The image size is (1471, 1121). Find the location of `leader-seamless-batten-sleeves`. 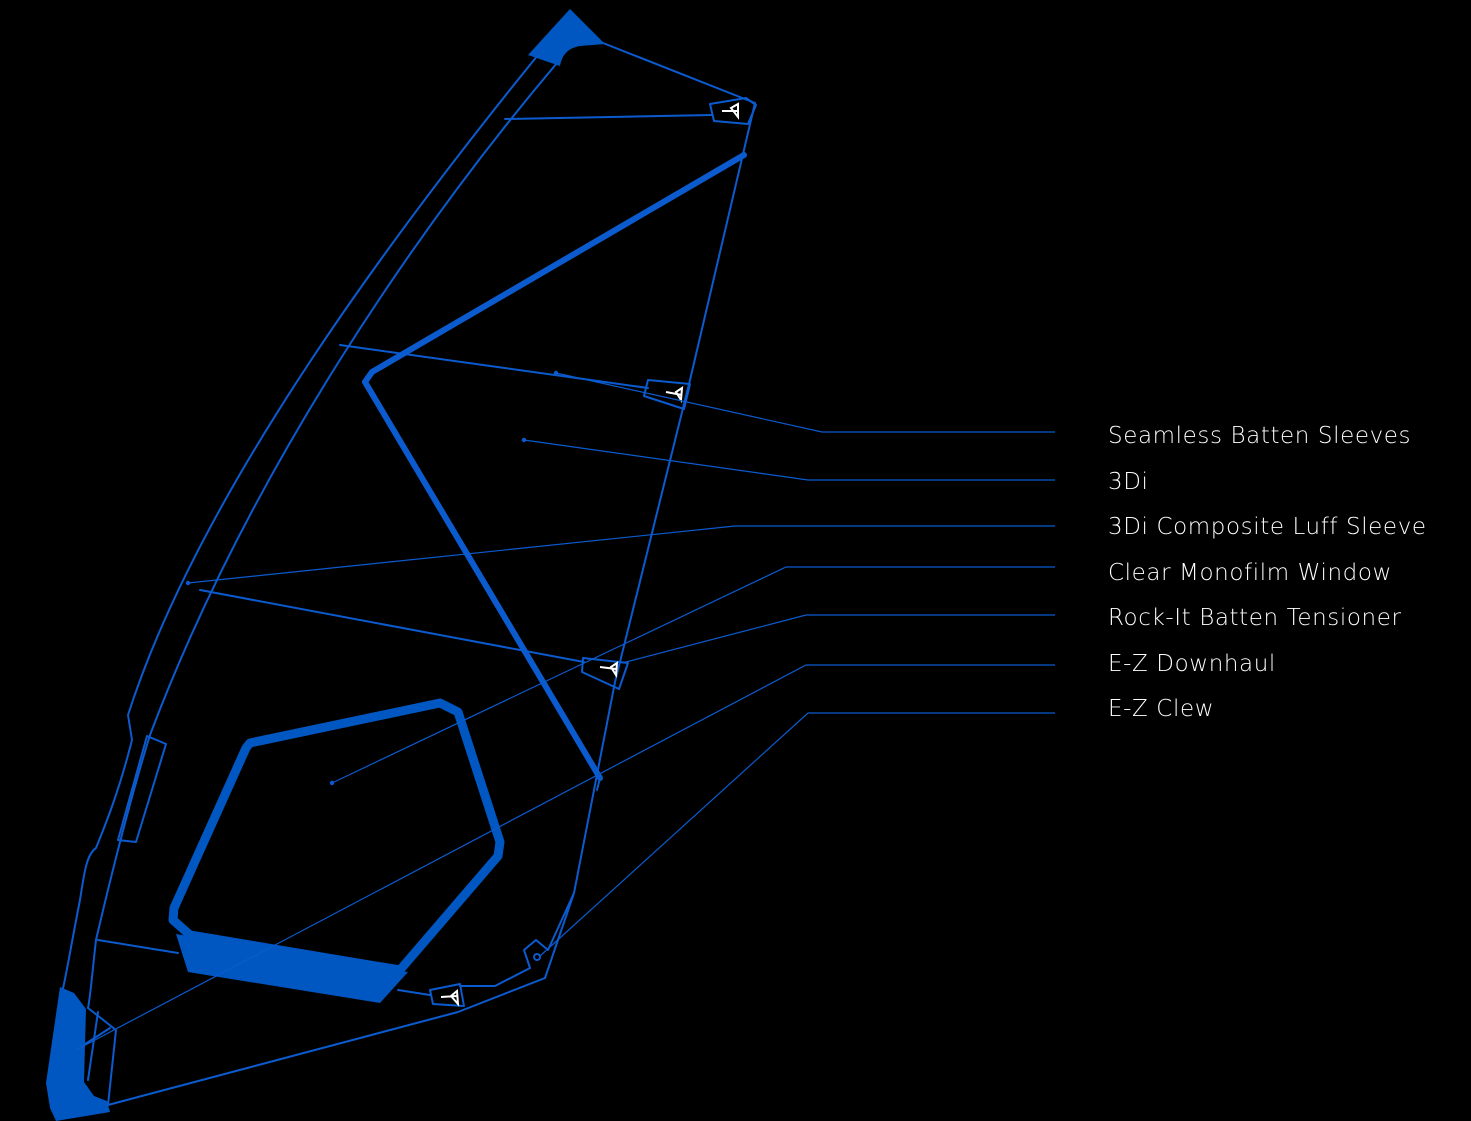

leader-seamless-batten-sleeves is located at coordinates (805, 402).